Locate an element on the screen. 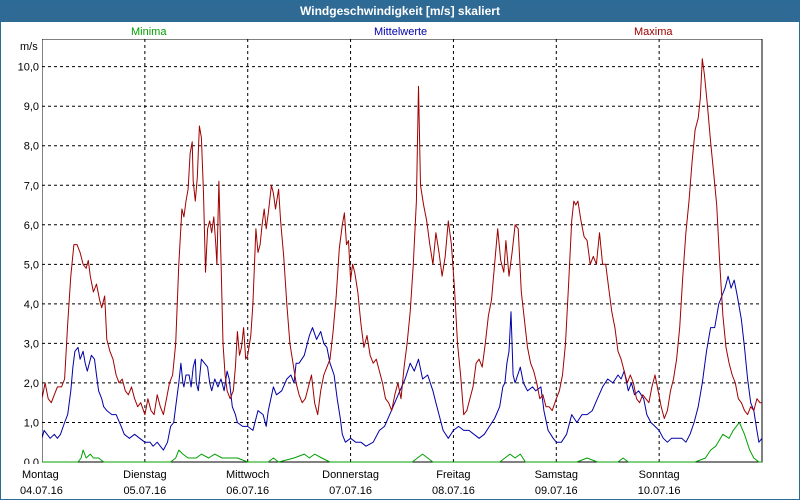  y-tick-label: 5,0 is located at coordinates (31, 265).